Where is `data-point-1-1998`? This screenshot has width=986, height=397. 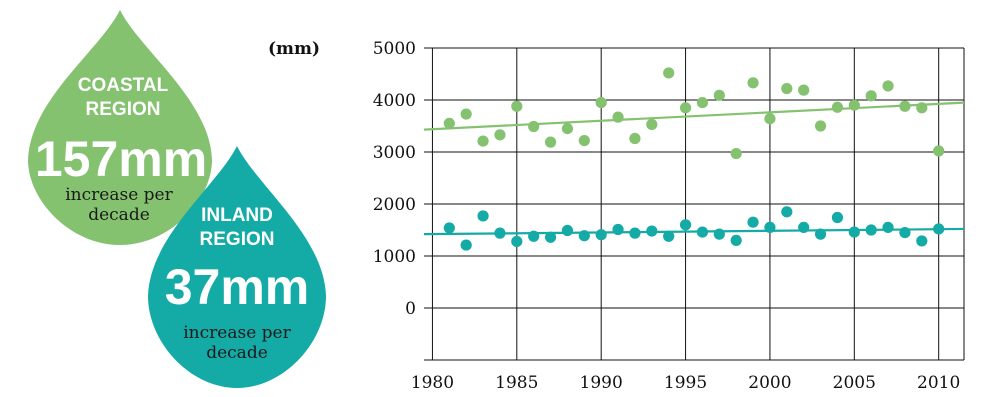 data-point-1-1998 is located at coordinates (736, 240).